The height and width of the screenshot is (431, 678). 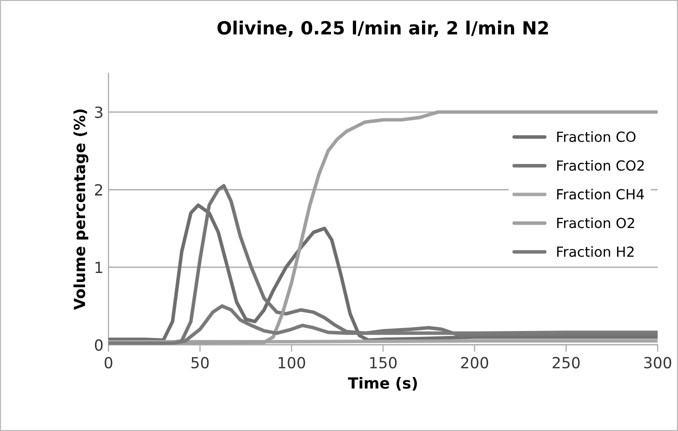 What do you see at coordinates (383, 362) in the screenshot?
I see `x-tick-label: 150` at bounding box center [383, 362].